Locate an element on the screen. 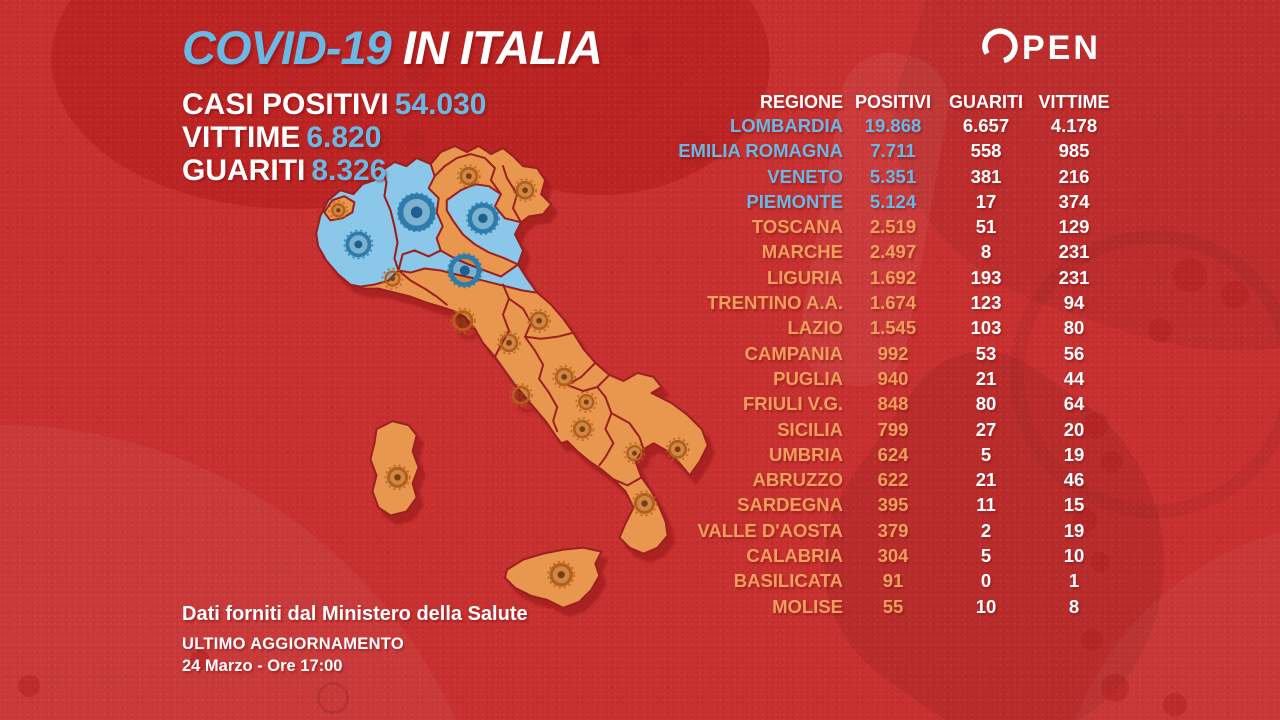 The height and width of the screenshot is (720, 1280). cell-regione: LIGURIA is located at coordinates (804, 277).